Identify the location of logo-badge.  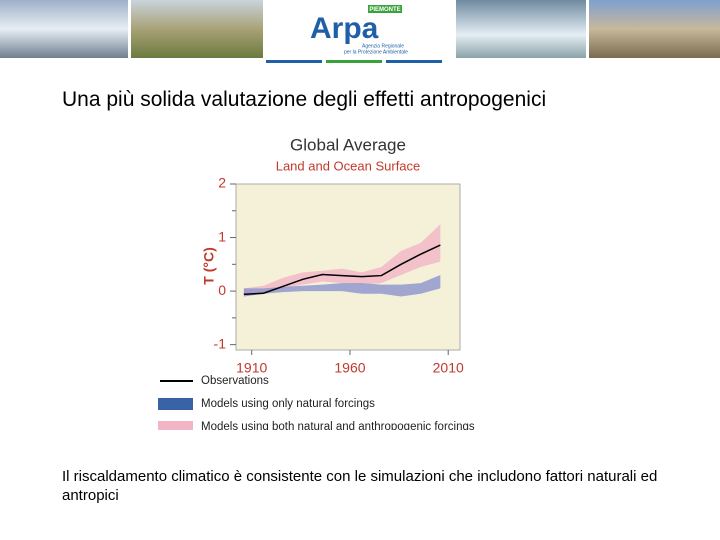
(385, 9).